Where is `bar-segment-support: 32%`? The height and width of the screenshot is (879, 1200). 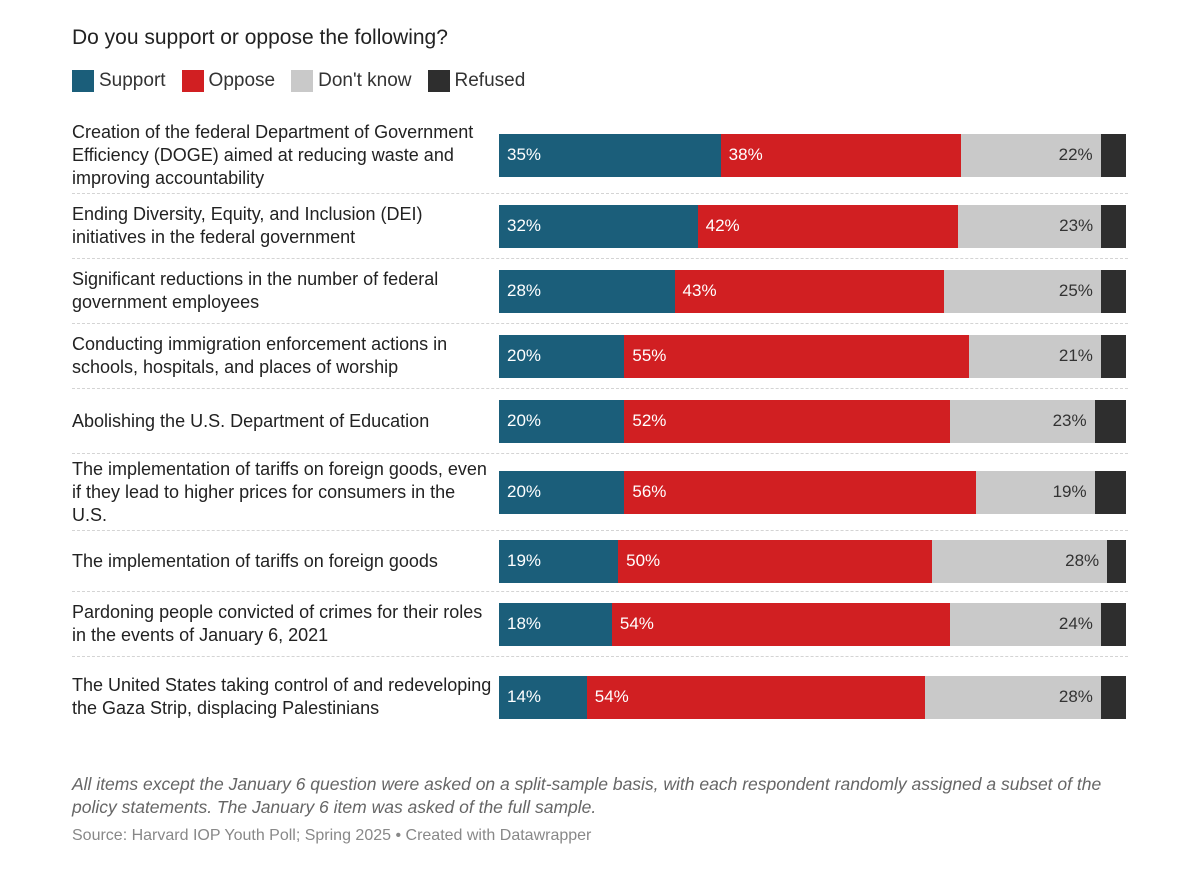 bar-segment-support: 32% is located at coordinates (598, 226).